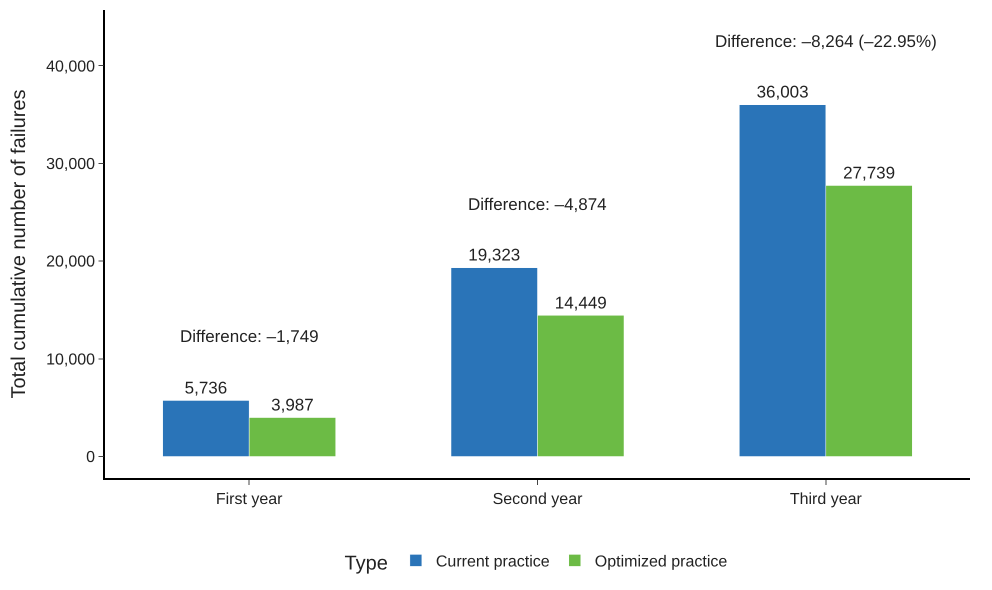  I want to click on y-tick-label: 10,000, so click(71, 359).